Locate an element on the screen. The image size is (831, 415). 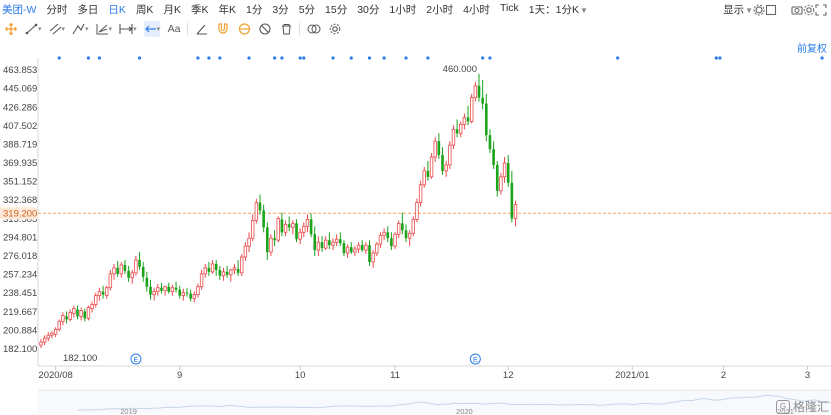
tab-timeframe: 5分 is located at coordinates (307, 10).